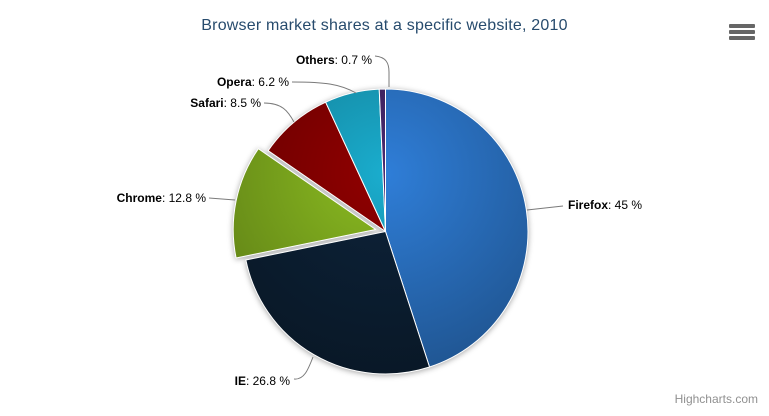 This screenshot has width=769, height=416. I want to click on credits-link: Highcharts.com, so click(716, 399).